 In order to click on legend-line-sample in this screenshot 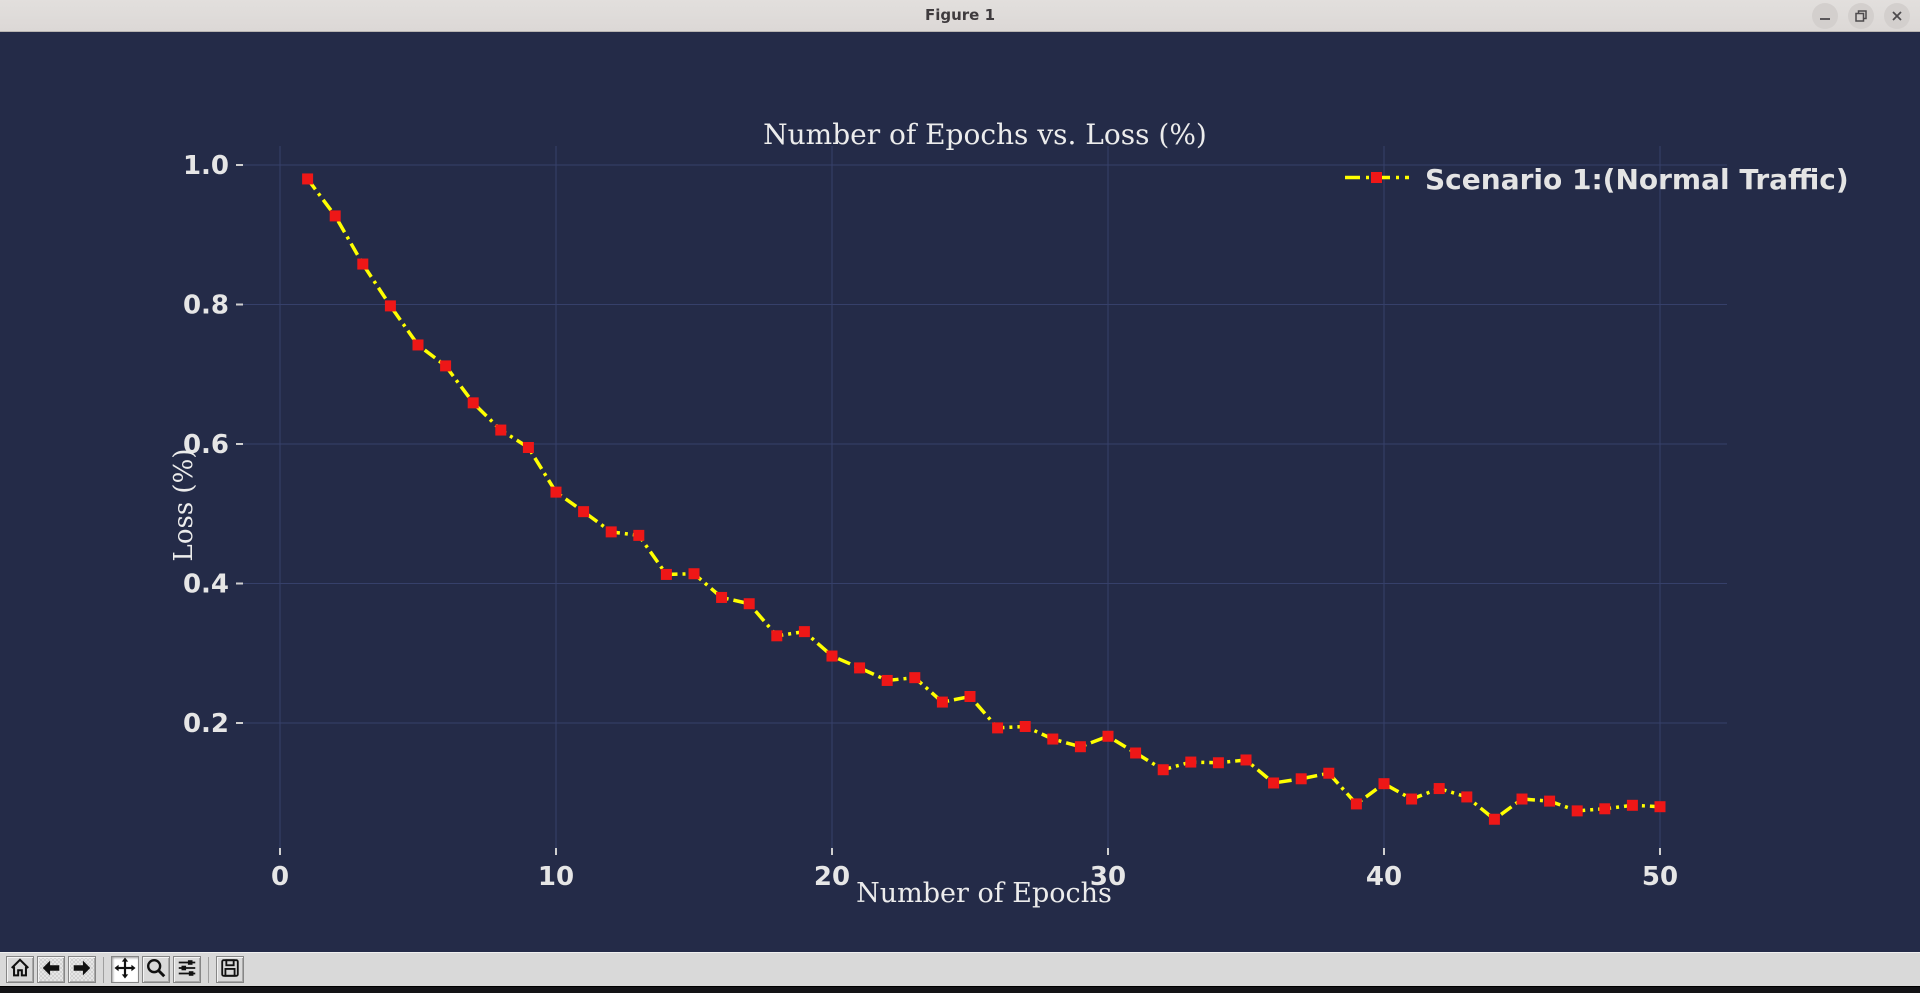, I will do `click(1377, 179)`.